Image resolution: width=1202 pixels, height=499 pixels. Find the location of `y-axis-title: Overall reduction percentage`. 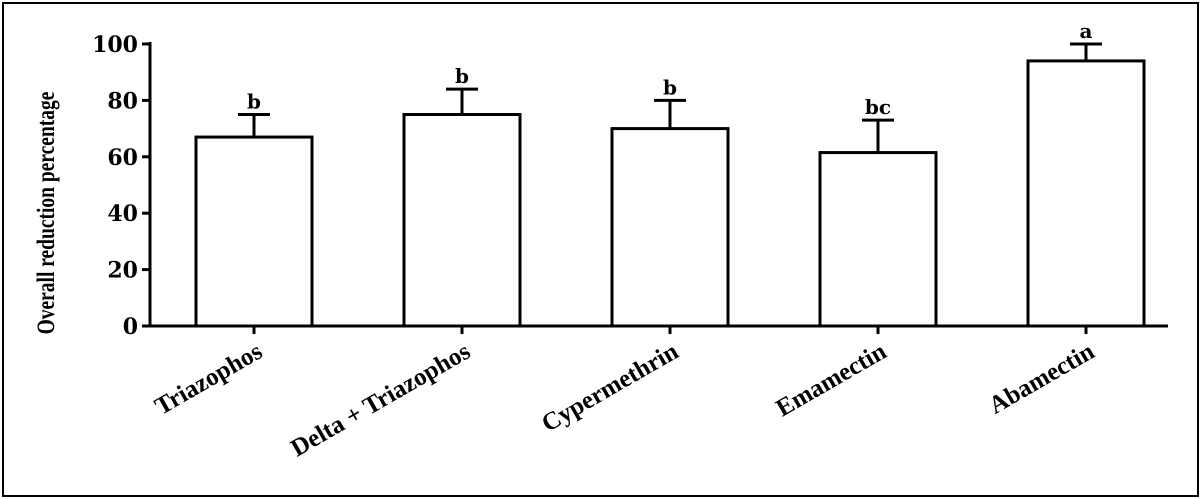

y-axis-title: Overall reduction percentage is located at coordinates (46, 213).